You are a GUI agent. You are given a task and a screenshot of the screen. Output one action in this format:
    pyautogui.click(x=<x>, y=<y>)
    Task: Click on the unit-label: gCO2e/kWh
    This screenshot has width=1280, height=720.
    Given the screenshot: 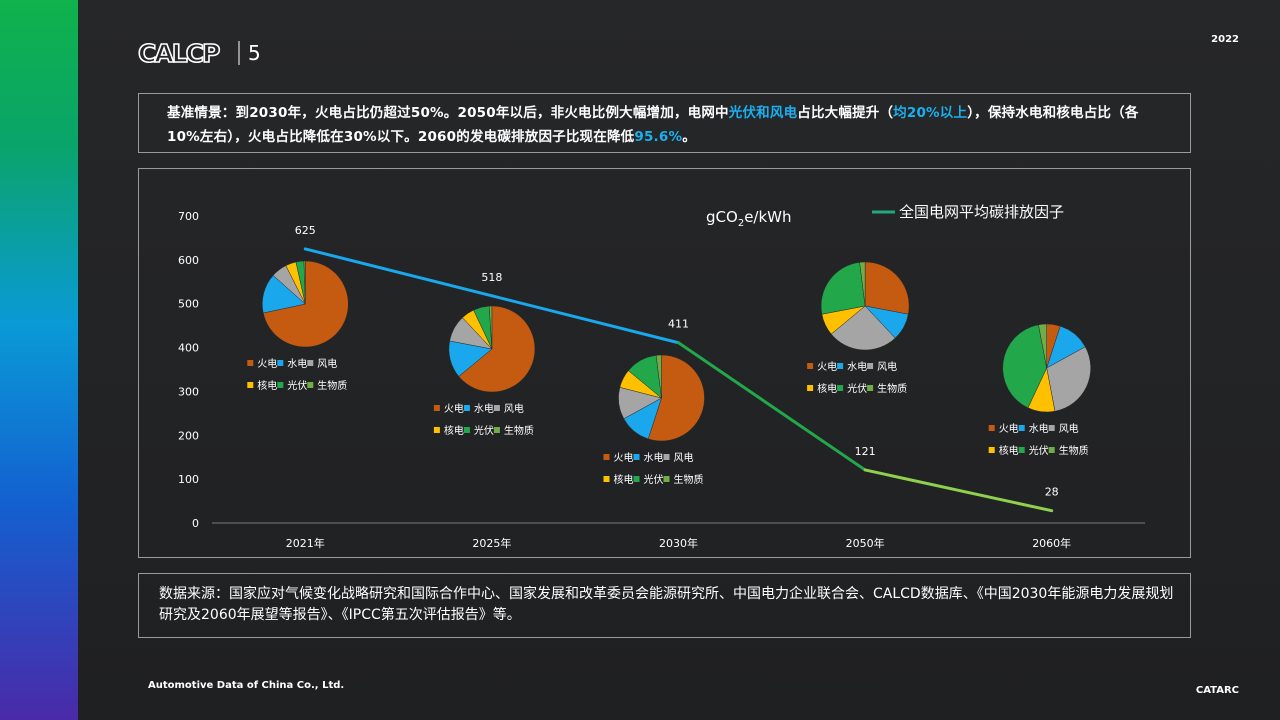 What is the action you would take?
    pyautogui.click(x=749, y=218)
    